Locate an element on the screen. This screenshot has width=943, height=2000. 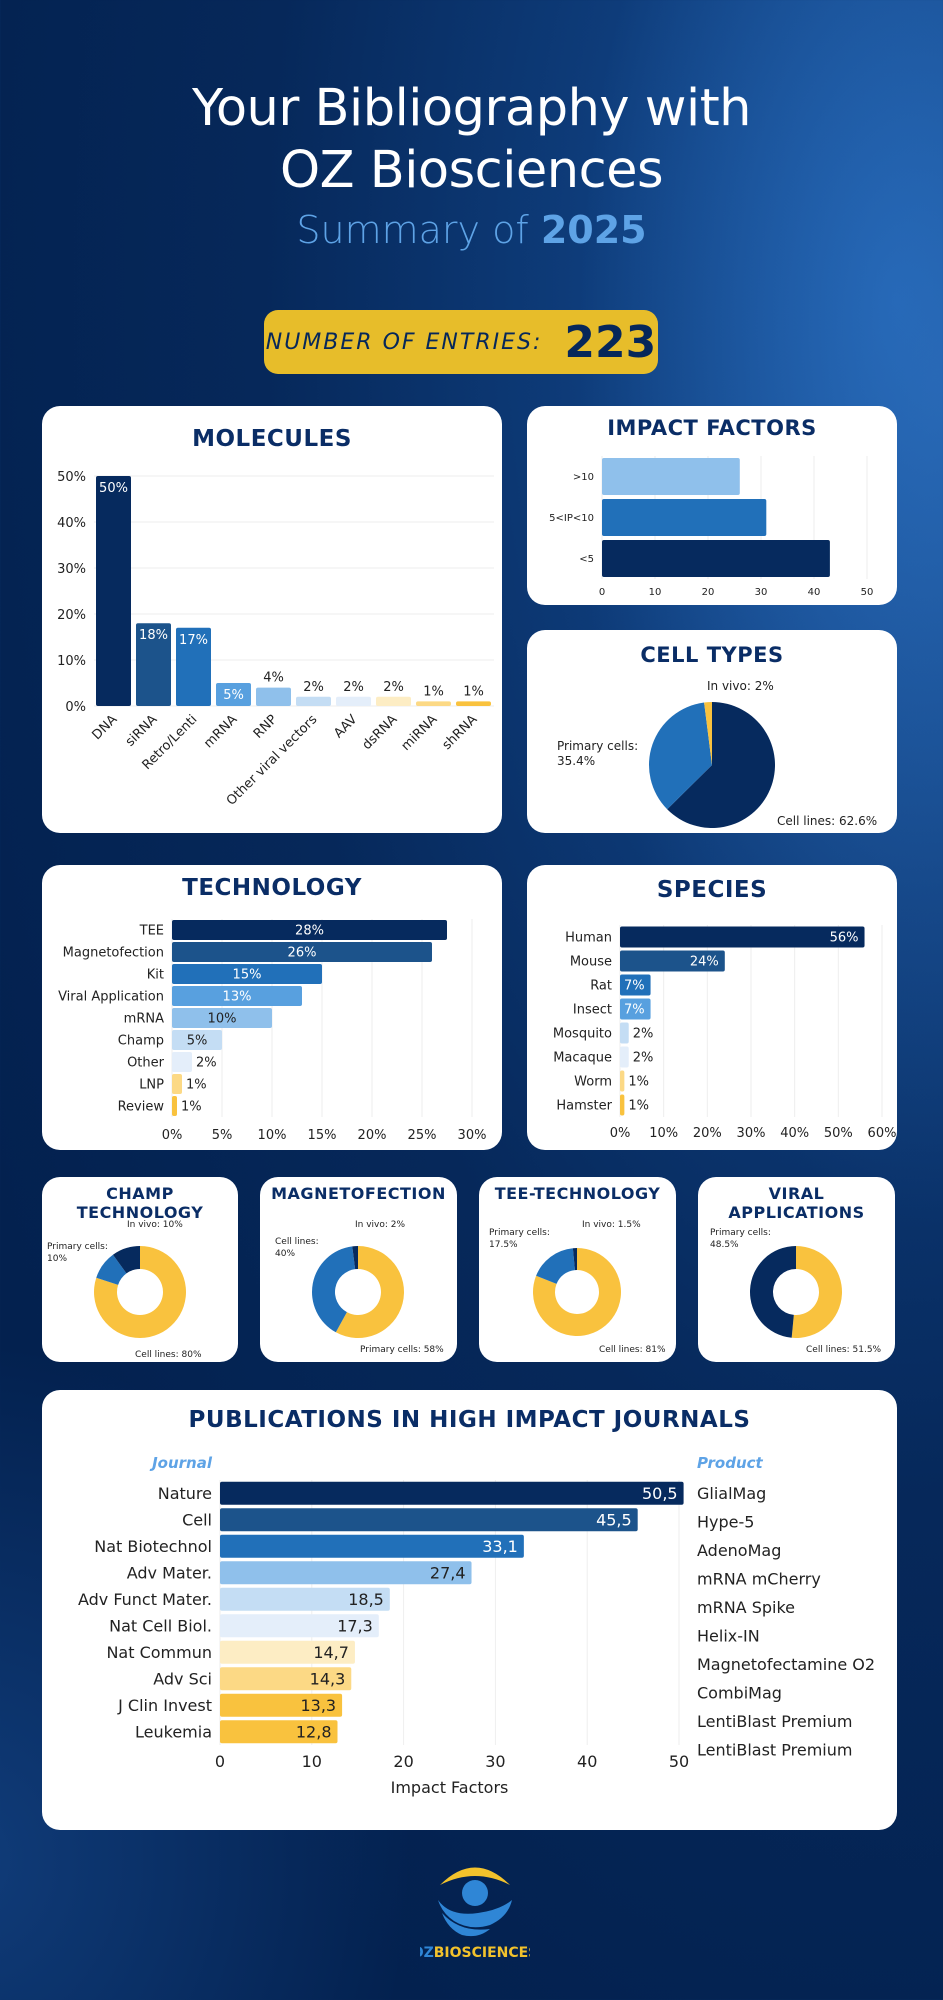
subtitle-prefix: Summary of is located at coordinates (412, 230).